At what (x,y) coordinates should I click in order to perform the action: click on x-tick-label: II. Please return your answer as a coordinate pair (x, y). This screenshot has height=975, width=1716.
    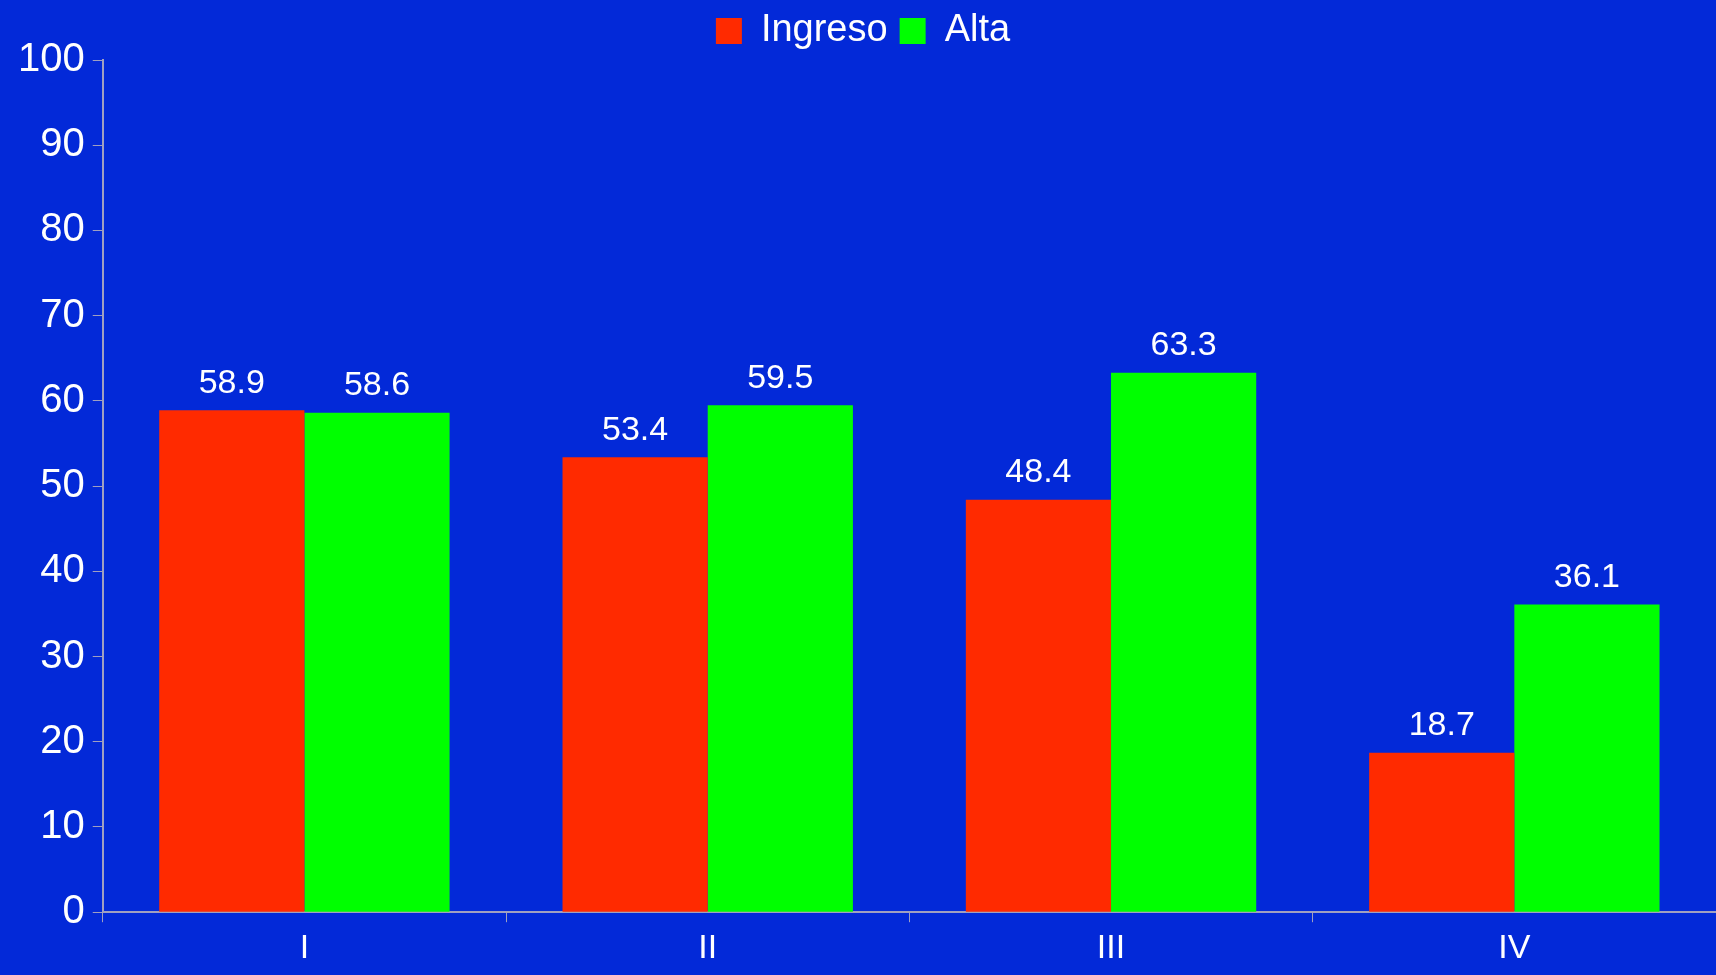
    Looking at the image, I should click on (708, 945).